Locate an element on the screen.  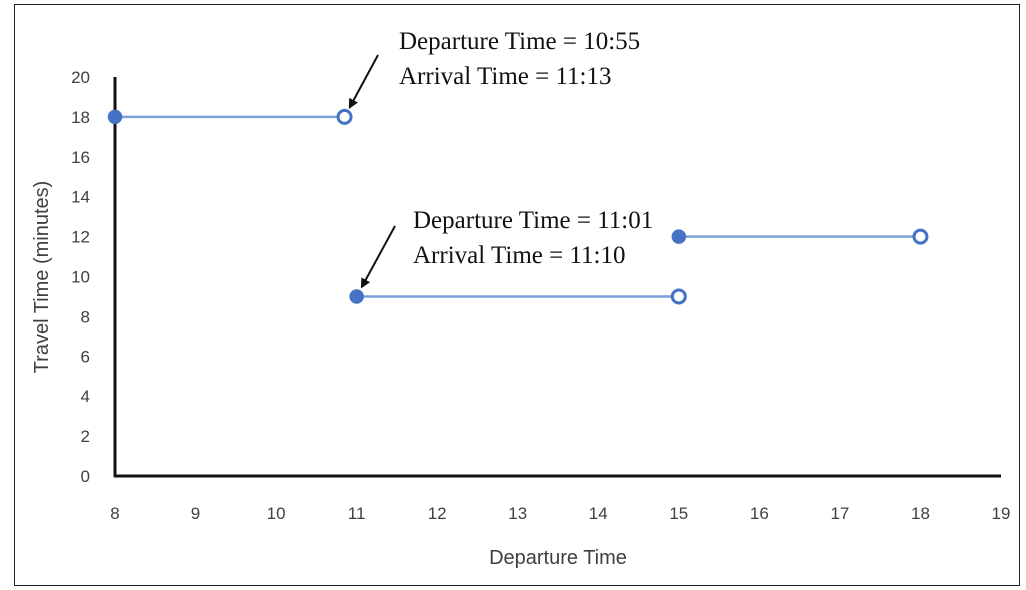
y-tick-label: 8 is located at coordinates (85, 316).